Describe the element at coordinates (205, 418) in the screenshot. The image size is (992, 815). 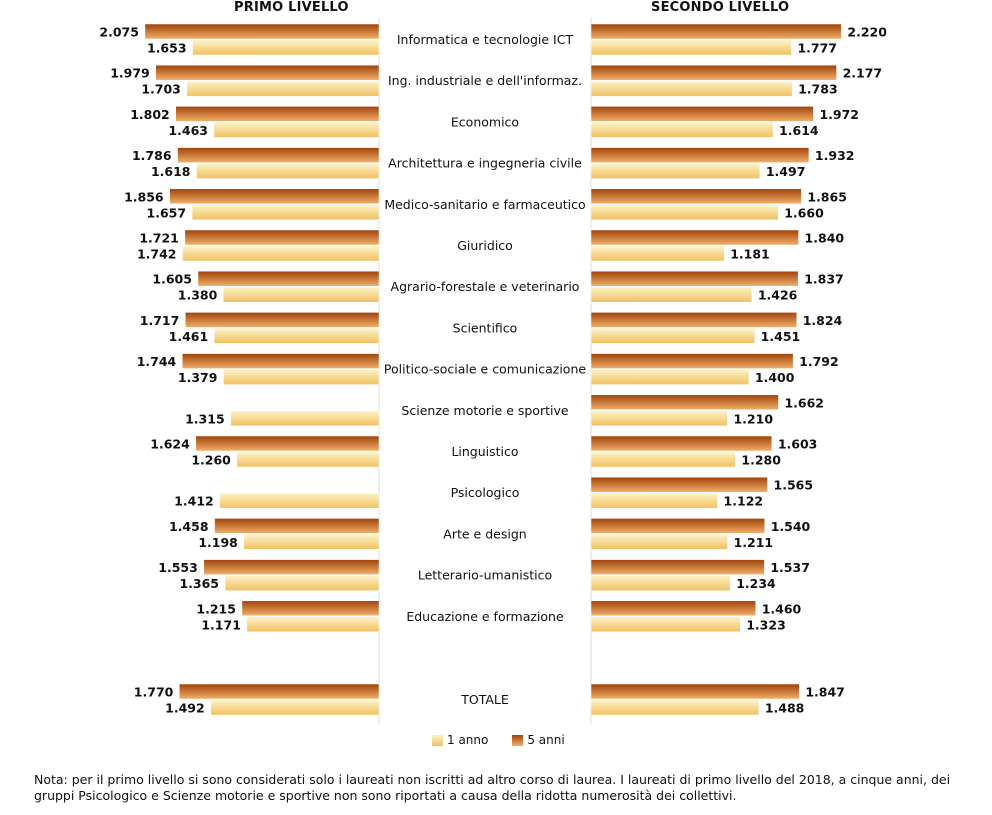
I see `value-label: 1.315` at that location.